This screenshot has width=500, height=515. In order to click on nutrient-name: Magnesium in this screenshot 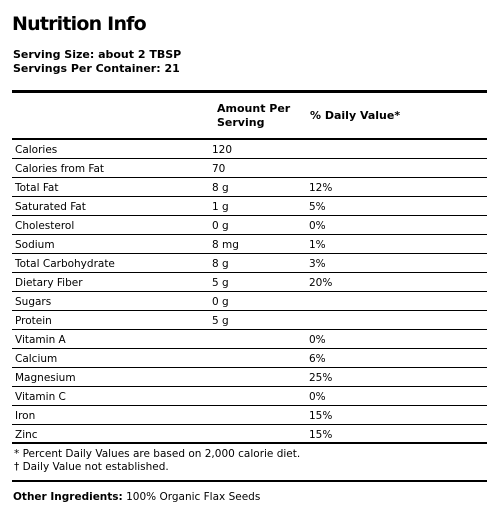, I will do `click(45, 378)`.